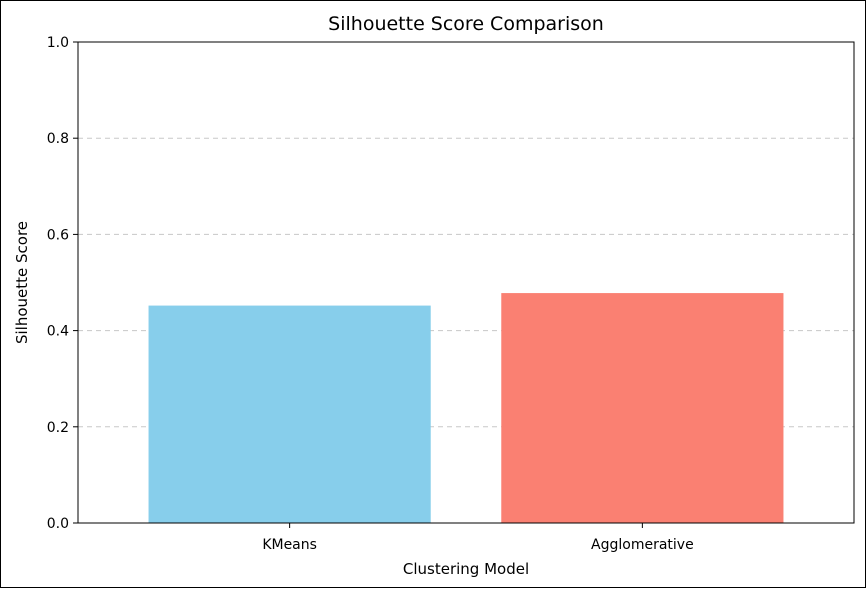 The height and width of the screenshot is (589, 866). What do you see at coordinates (58, 524) in the screenshot?
I see `y-tick-label: 0.0` at bounding box center [58, 524].